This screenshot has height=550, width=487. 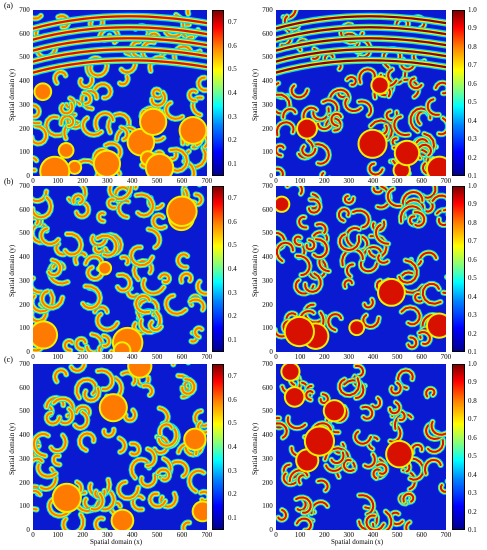 I want to click on y-tick-label: 500, so click(x=267, y=57).